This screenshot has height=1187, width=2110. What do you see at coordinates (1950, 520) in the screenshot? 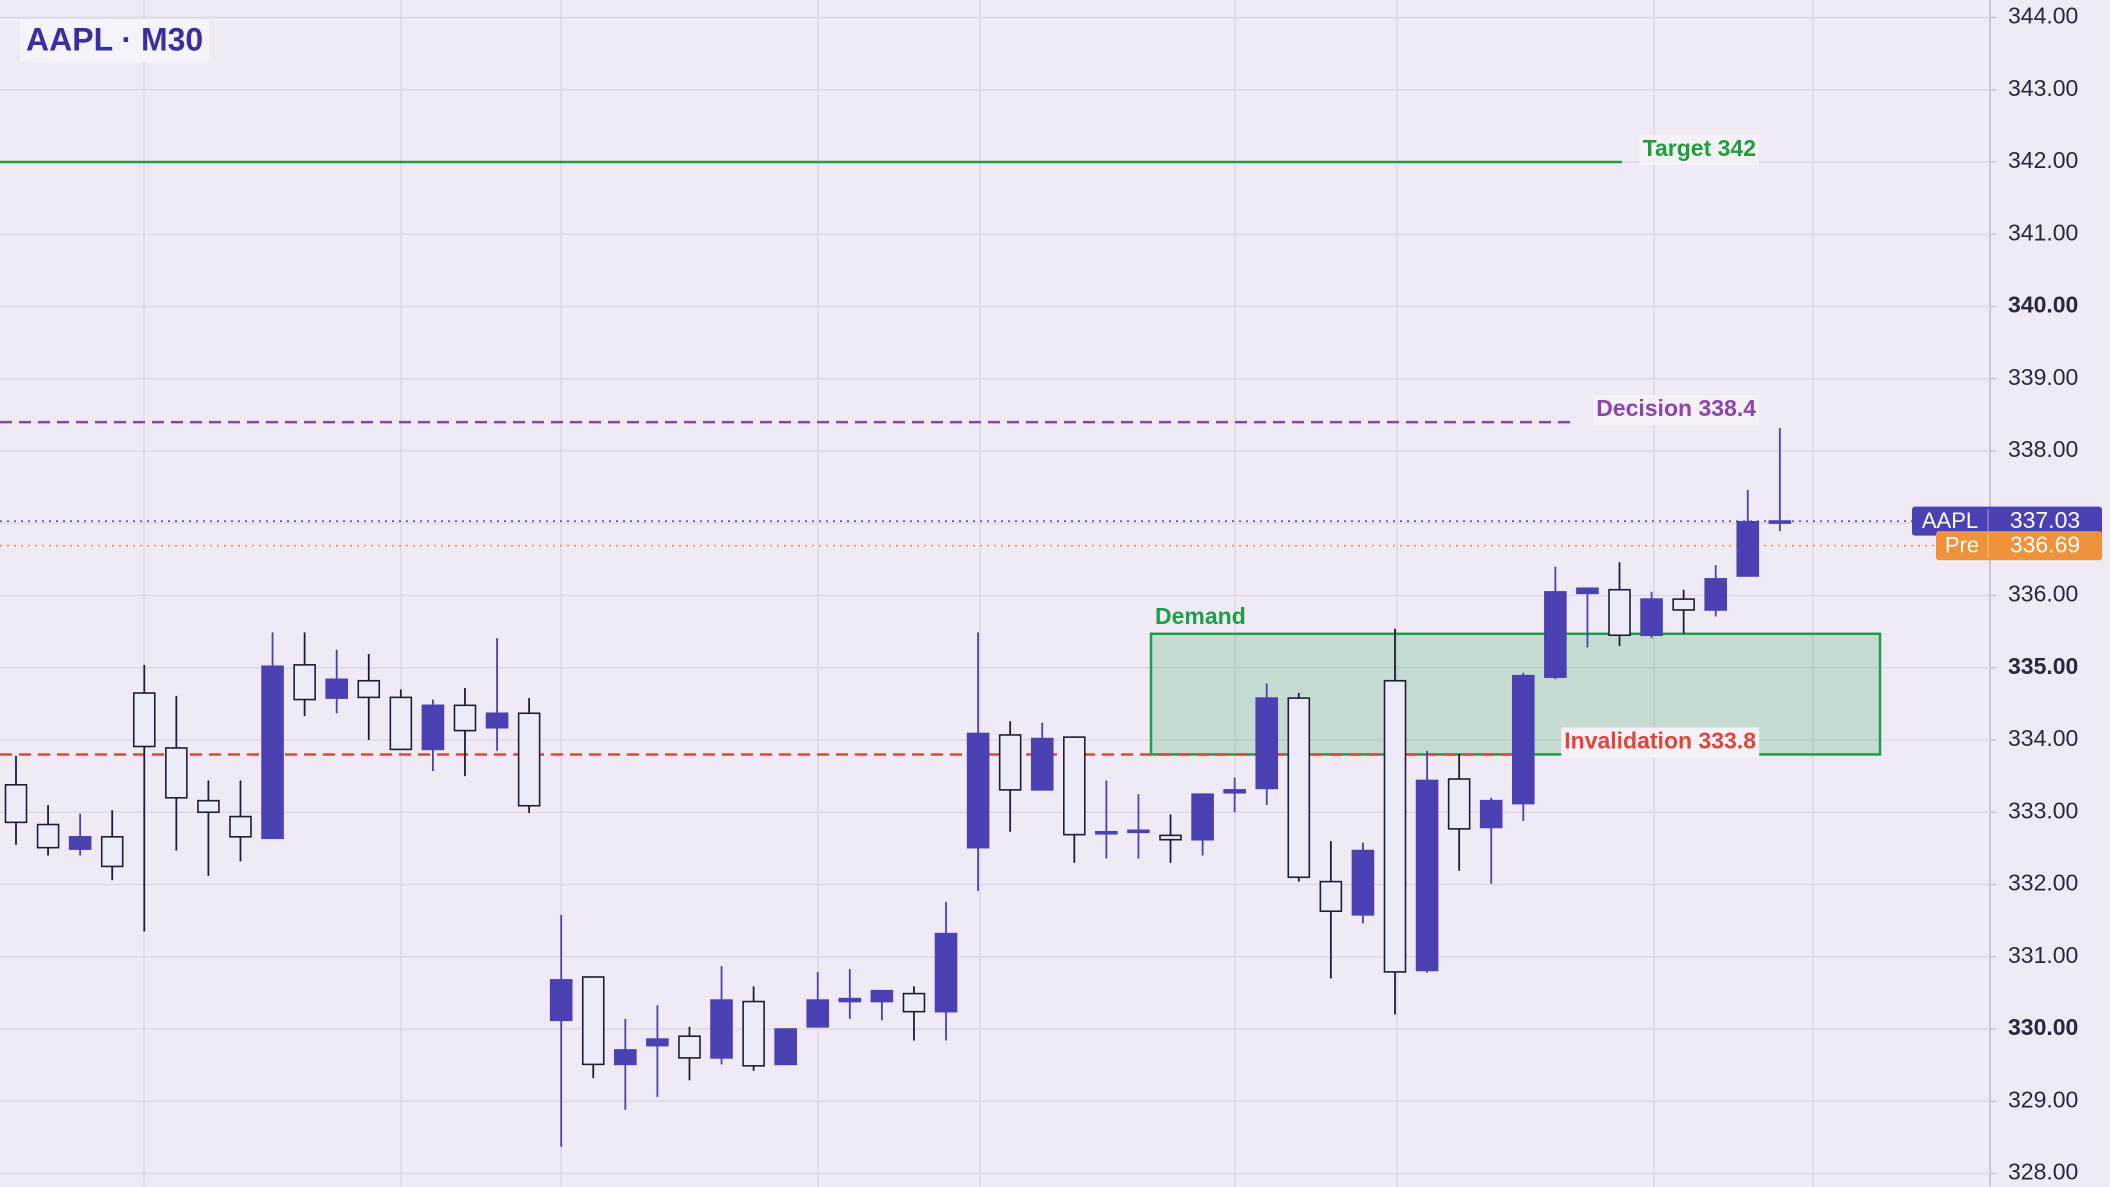
I see `price-tag-name: AAPL` at bounding box center [1950, 520].